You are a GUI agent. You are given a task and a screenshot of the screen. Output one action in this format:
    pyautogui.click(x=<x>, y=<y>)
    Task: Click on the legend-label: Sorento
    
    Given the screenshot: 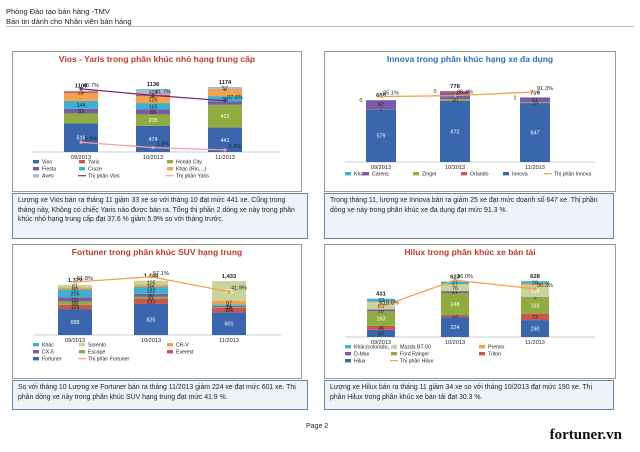 What is the action you would take?
    pyautogui.click(x=97, y=346)
    